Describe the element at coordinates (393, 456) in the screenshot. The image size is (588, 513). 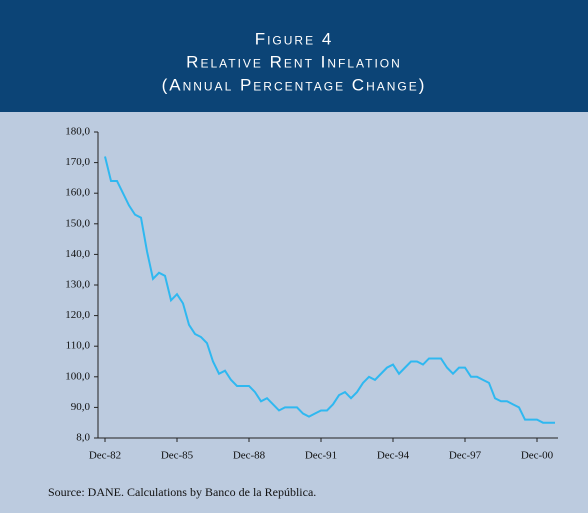
I see `x-tick-label: Dec-94` at that location.